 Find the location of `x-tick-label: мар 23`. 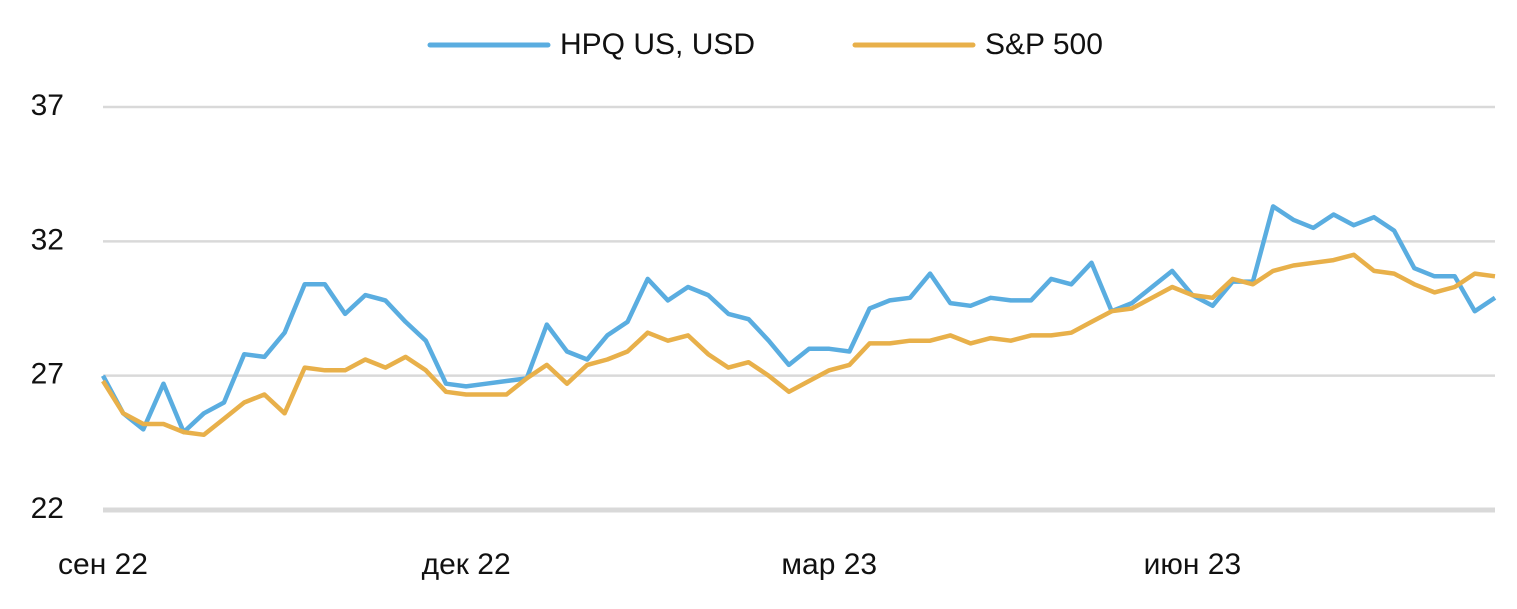

x-tick-label: мар 23 is located at coordinates (829, 564).